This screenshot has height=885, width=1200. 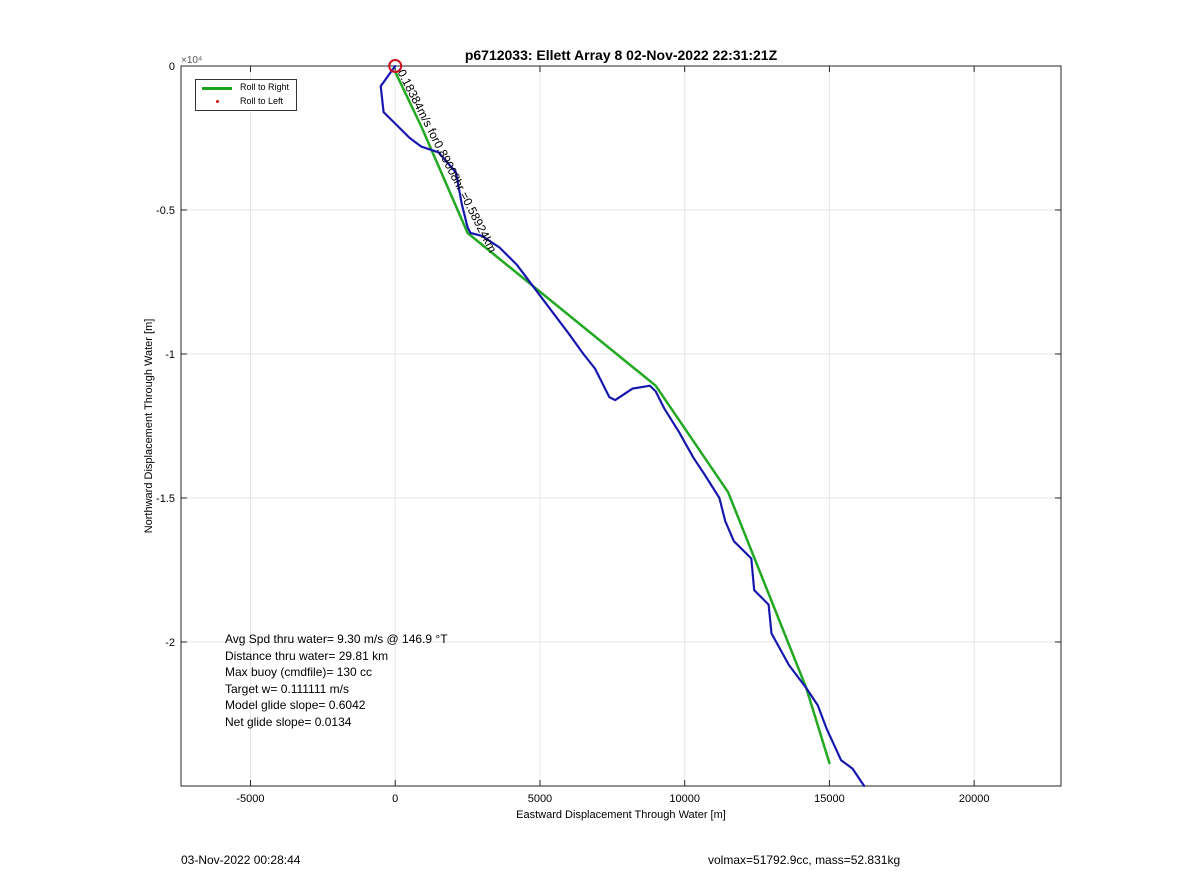 What do you see at coordinates (299, 672) in the screenshot?
I see `stat-max-buoy: Max buoy (cmdfile)= 130 cc` at bounding box center [299, 672].